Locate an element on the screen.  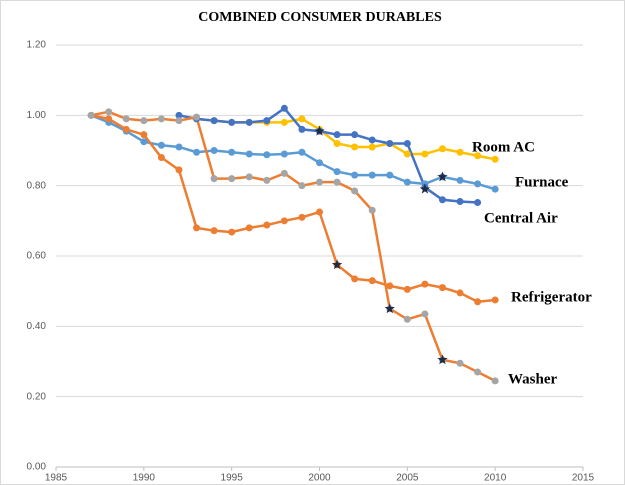
x-tick-label: 2015 is located at coordinates (583, 478).